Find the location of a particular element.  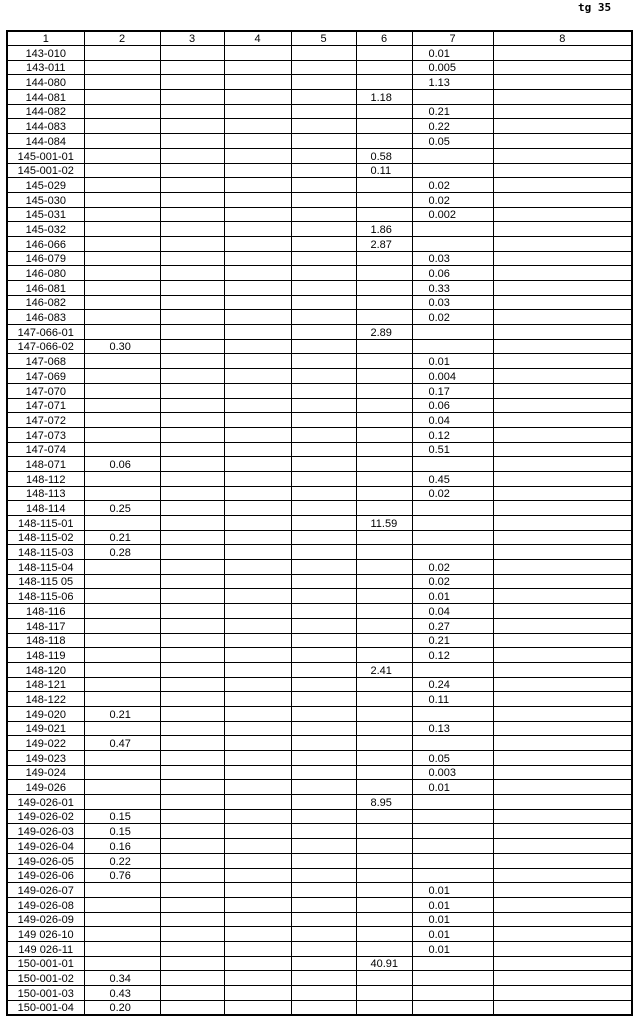

table-cell: 0.06 is located at coordinates (452, 405).